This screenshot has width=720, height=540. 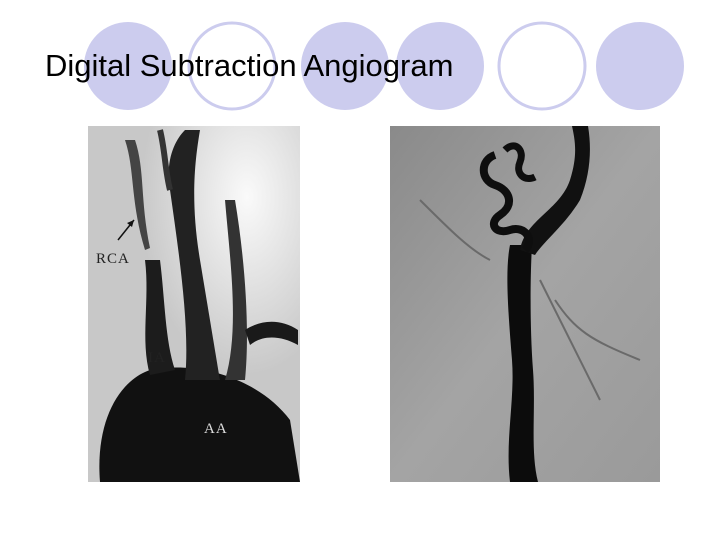 I want to click on label-ia: IA, so click(x=157, y=358).